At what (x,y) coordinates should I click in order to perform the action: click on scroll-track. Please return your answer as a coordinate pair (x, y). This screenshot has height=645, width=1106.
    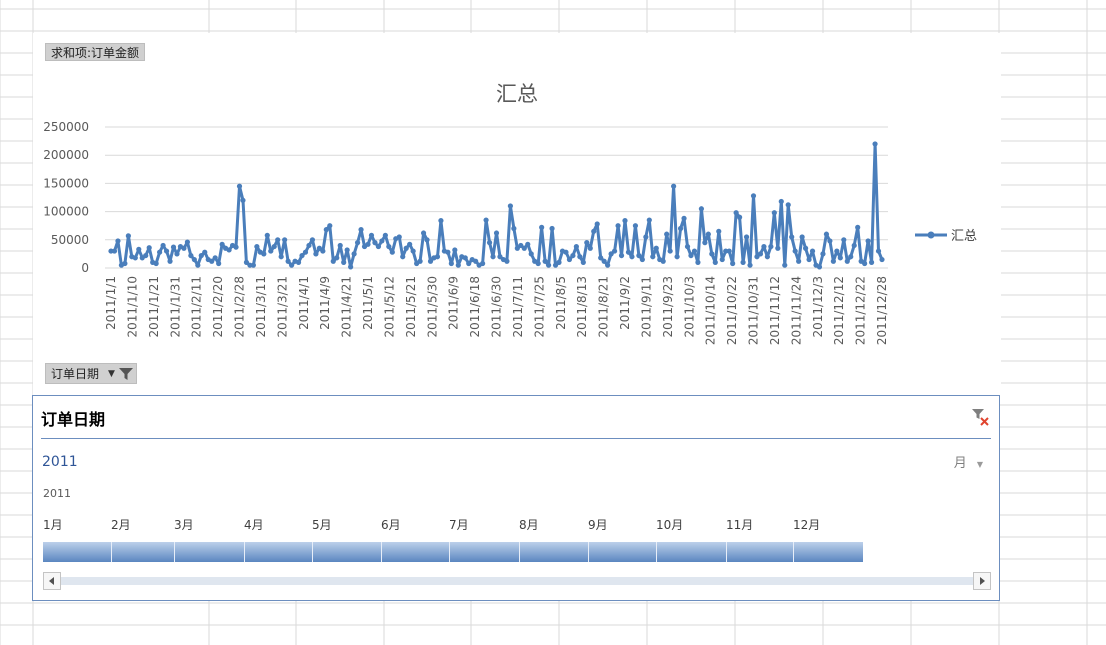
    Looking at the image, I should click on (517, 581).